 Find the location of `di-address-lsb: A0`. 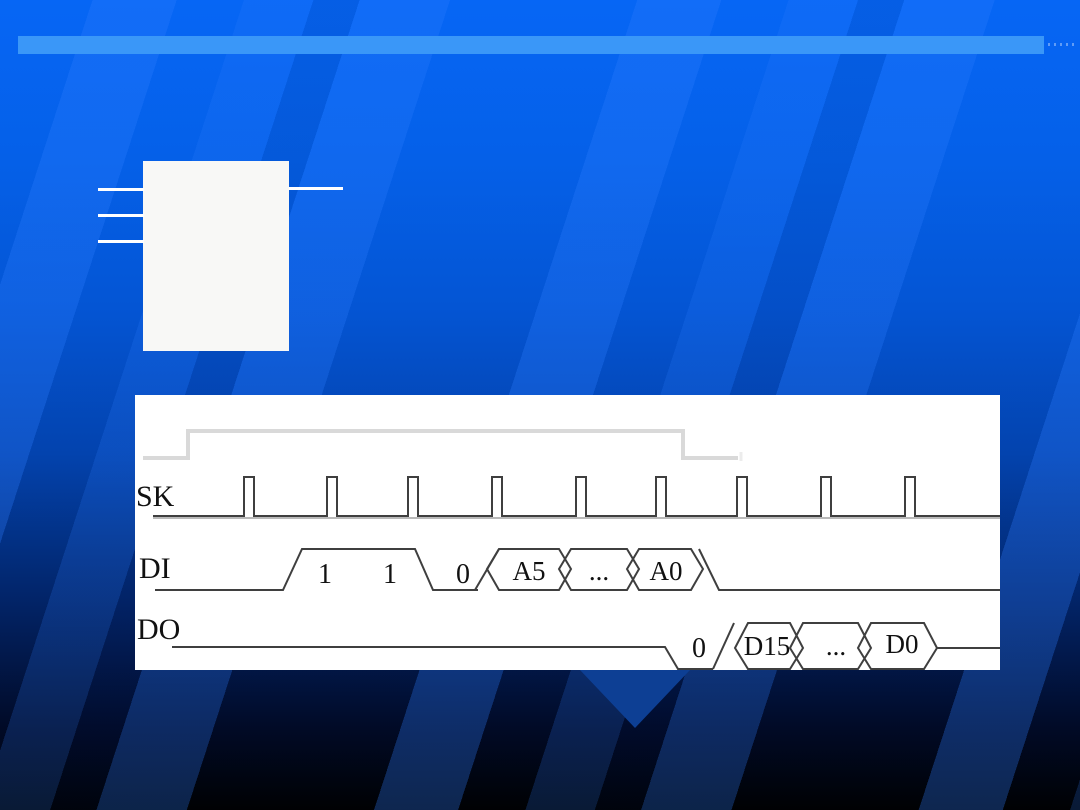

di-address-lsb: A0 is located at coordinates (666, 571).